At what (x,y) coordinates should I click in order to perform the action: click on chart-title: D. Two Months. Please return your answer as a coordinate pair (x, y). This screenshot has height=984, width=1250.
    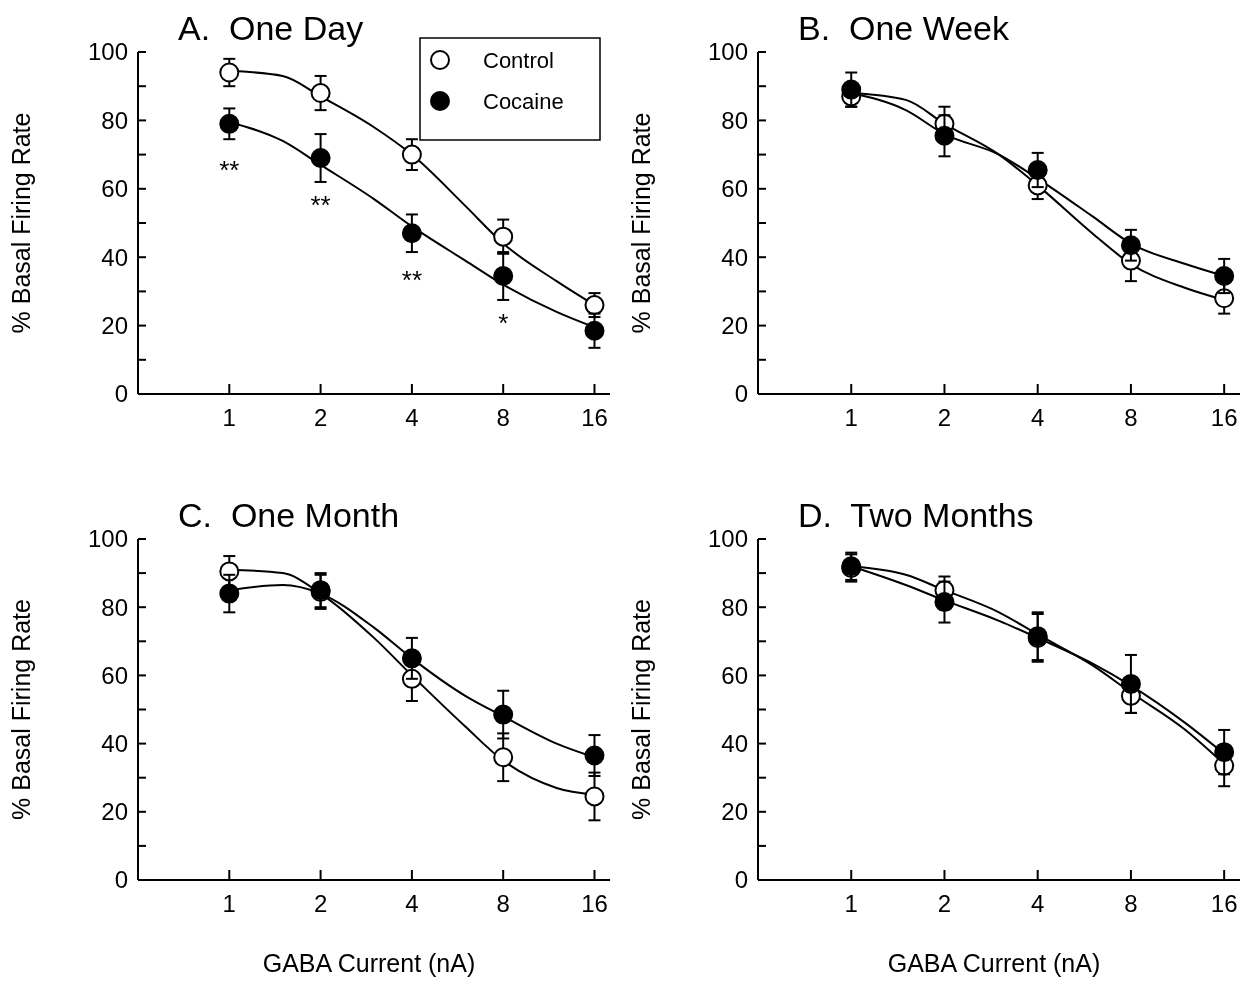
    Looking at the image, I should click on (916, 515).